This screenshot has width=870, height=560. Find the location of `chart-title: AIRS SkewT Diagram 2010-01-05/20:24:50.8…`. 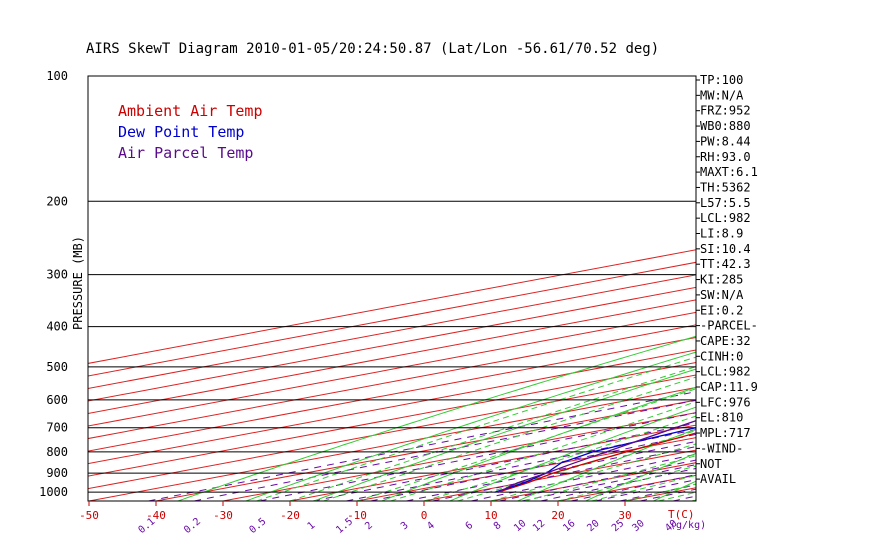

chart-title: AIRS SkewT Diagram 2010-01-05/20:24:50.8… is located at coordinates (372, 49).